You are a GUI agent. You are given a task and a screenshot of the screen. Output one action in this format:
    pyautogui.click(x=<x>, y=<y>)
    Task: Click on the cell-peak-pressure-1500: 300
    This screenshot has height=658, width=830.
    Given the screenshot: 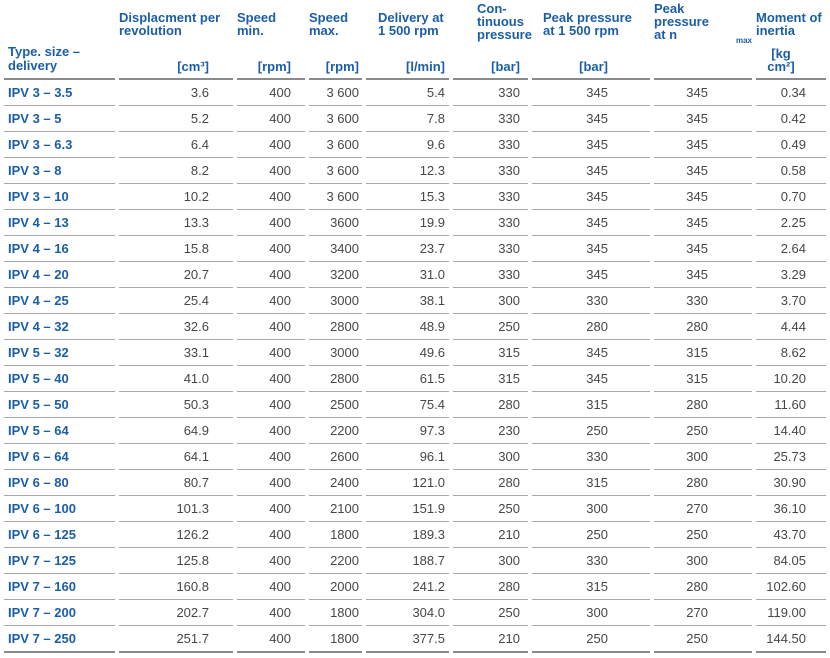 What is the action you would take?
    pyautogui.click(x=591, y=613)
    